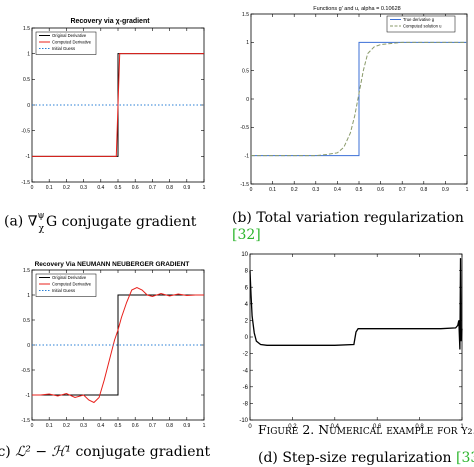 The width and height of the screenshot is (474, 467). I want to click on chart-a-legend, so click(66, 43).